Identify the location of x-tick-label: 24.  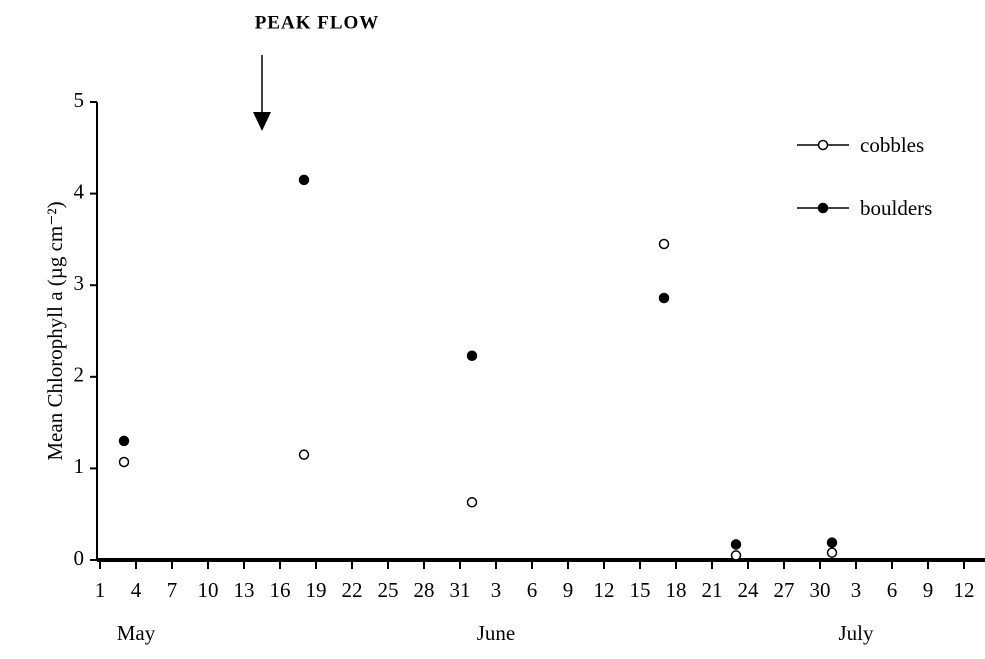
(749, 590).